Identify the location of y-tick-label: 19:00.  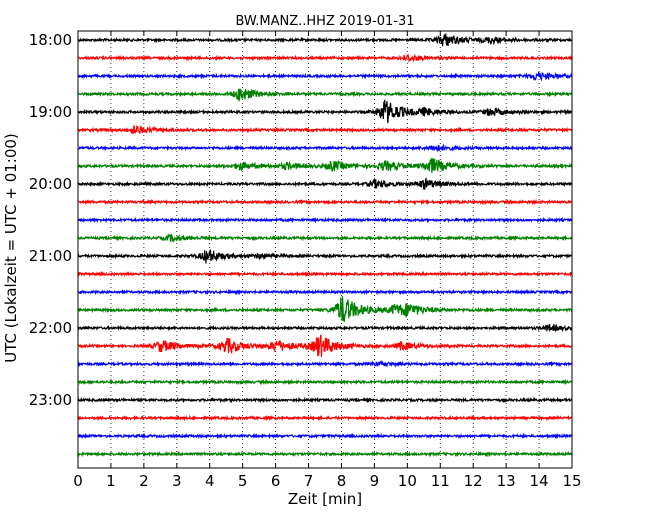
(50, 112).